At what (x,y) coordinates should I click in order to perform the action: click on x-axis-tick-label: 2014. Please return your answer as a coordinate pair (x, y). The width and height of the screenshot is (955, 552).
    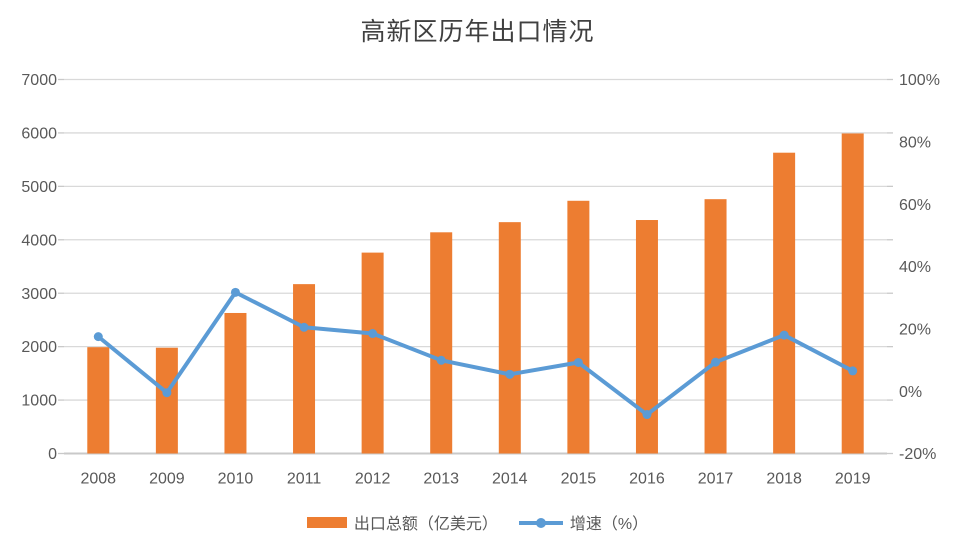
    Looking at the image, I should click on (510, 479).